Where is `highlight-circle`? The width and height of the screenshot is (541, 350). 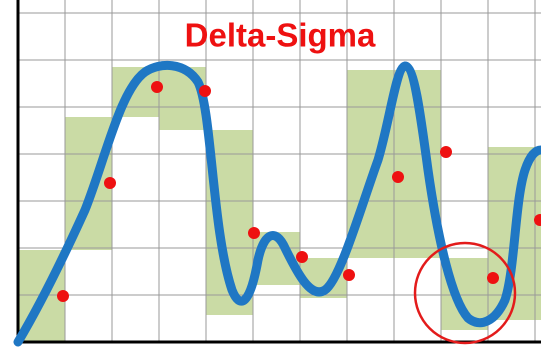
highlight-circle is located at coordinates (465, 293).